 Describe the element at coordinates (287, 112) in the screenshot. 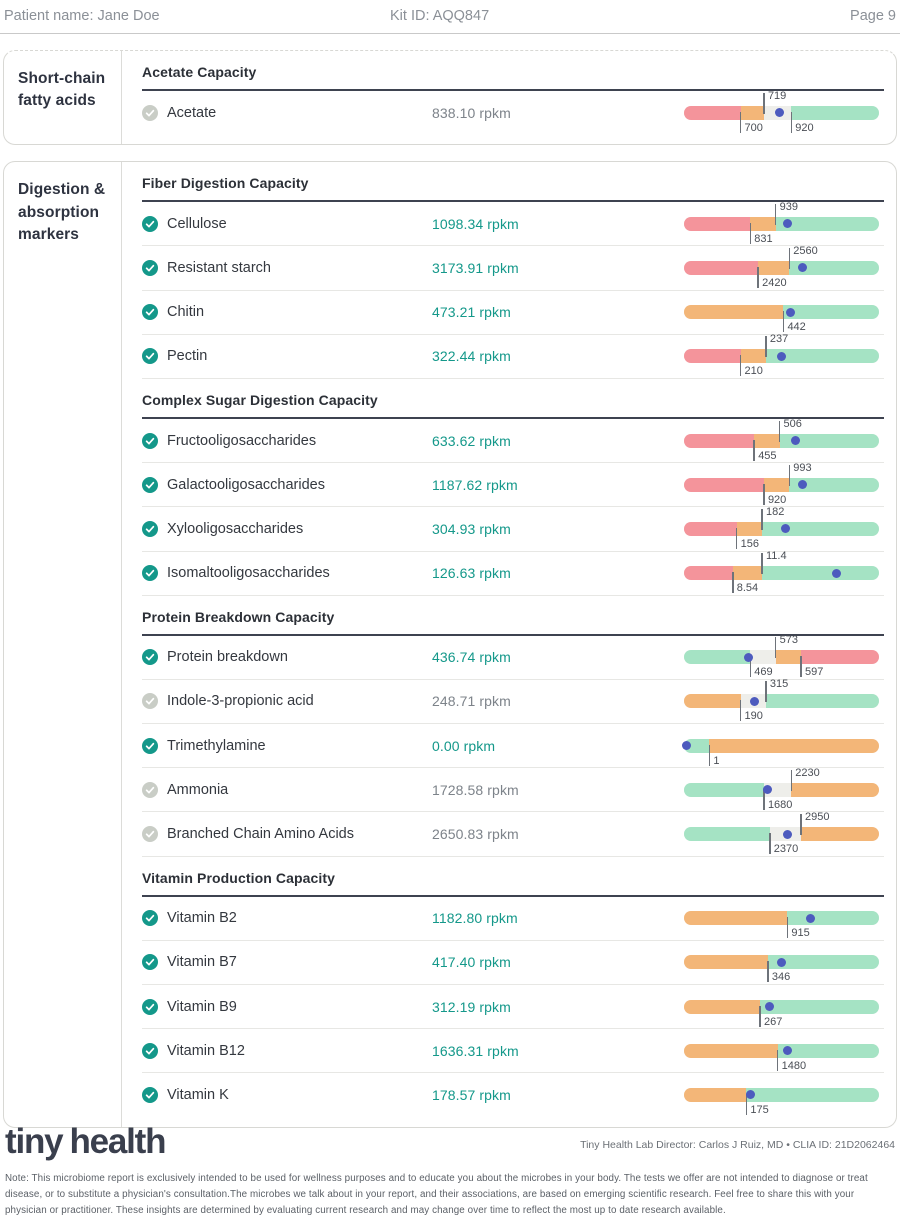

I see `marker-label-cell: Acetate` at that location.